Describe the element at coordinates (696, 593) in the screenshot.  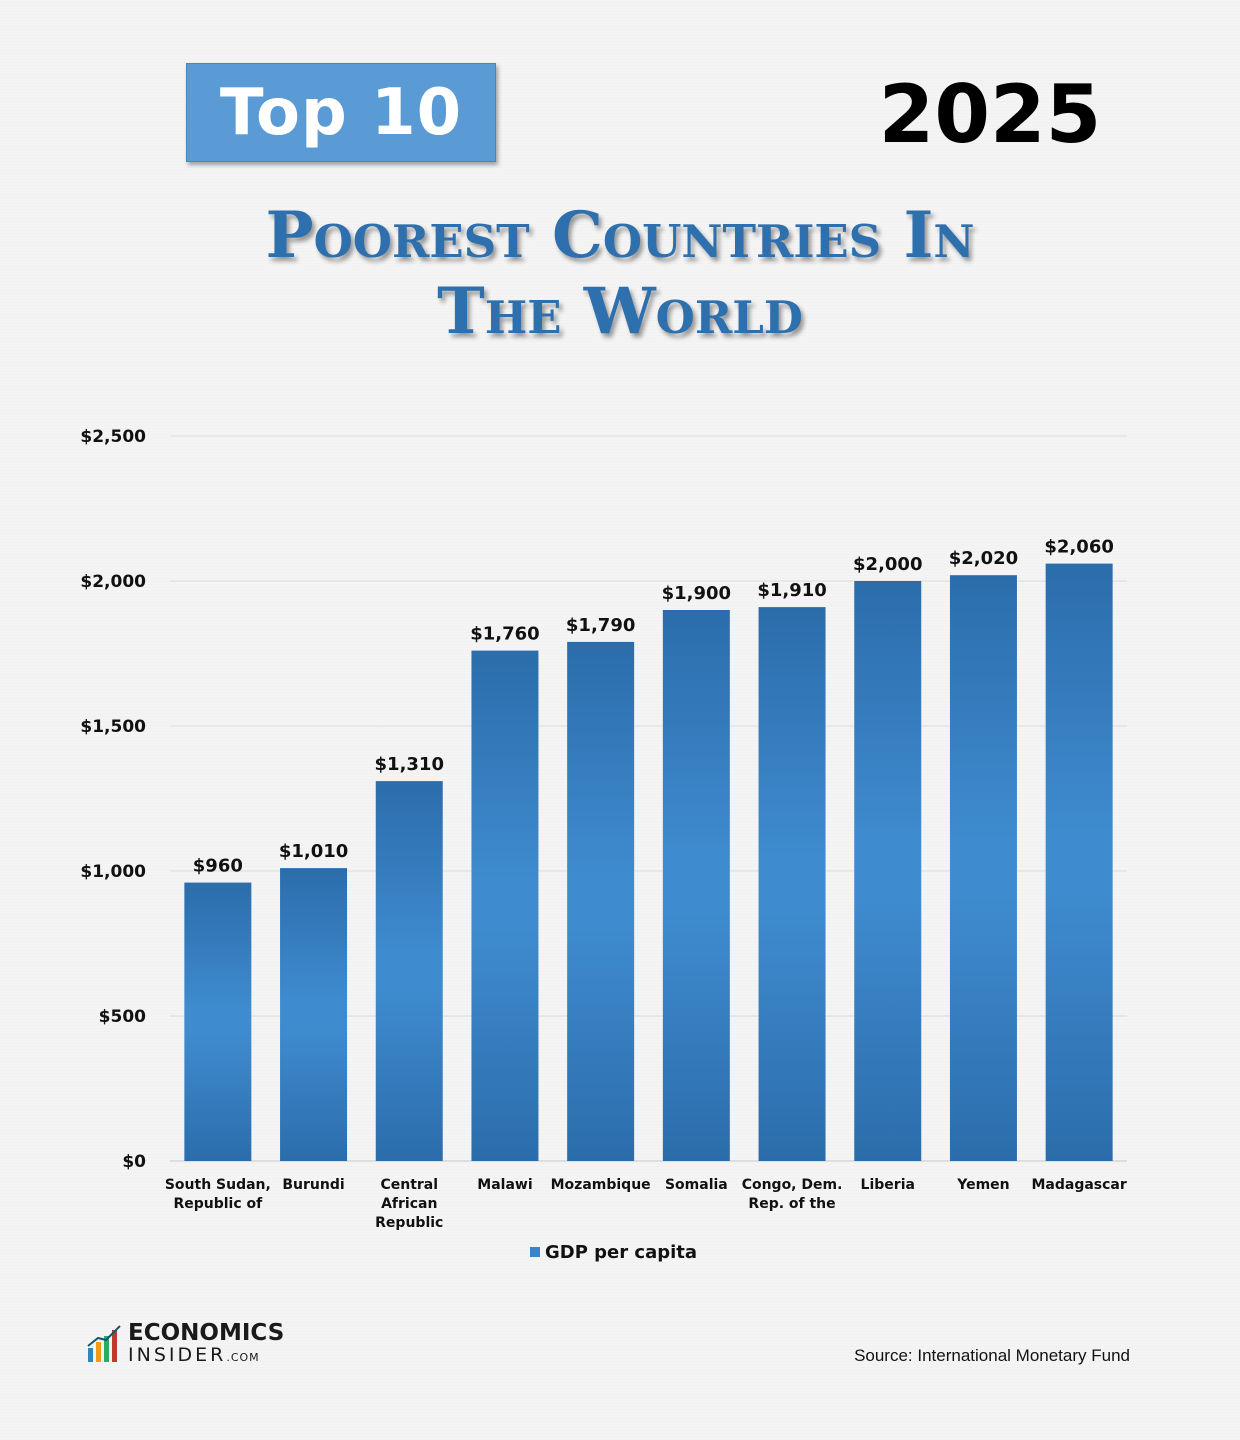
I see `data-label: $1,900` at that location.